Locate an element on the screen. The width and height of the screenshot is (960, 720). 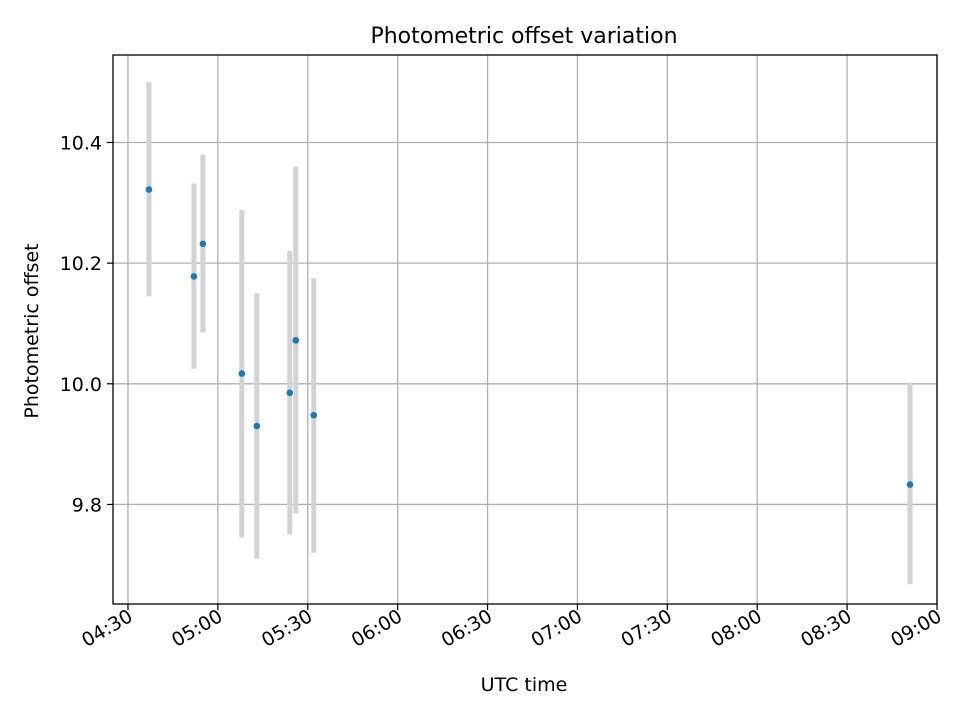
x-tick-label-3: 06:00 is located at coordinates (377, 628).